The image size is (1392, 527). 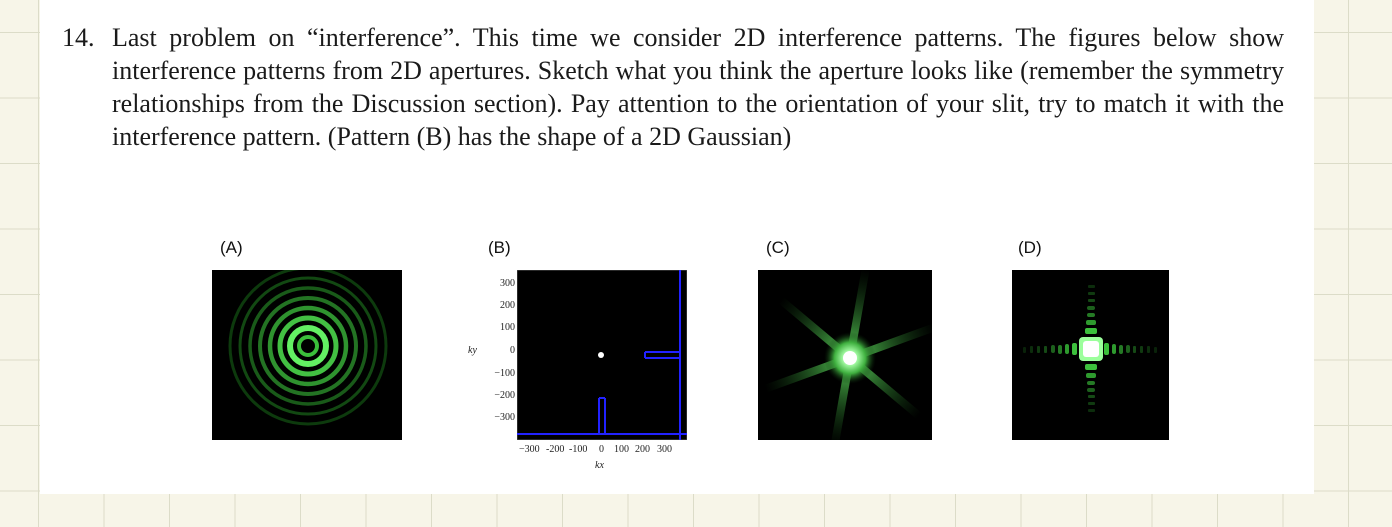 I want to click on y-tick: 0, so click(x=512, y=350).